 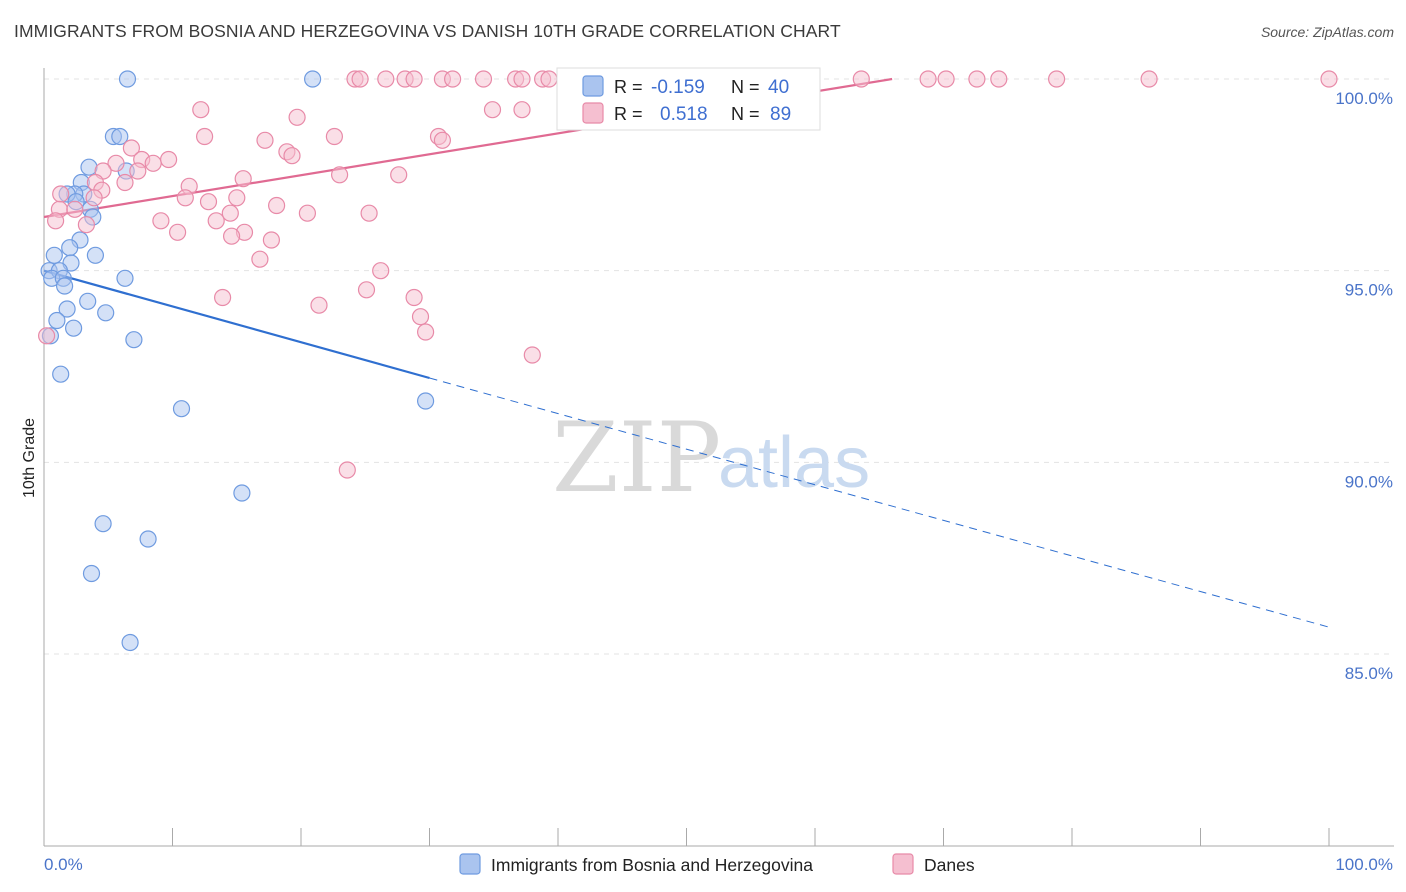 I want to click on trend-line-blue, so click(x=236, y=324).